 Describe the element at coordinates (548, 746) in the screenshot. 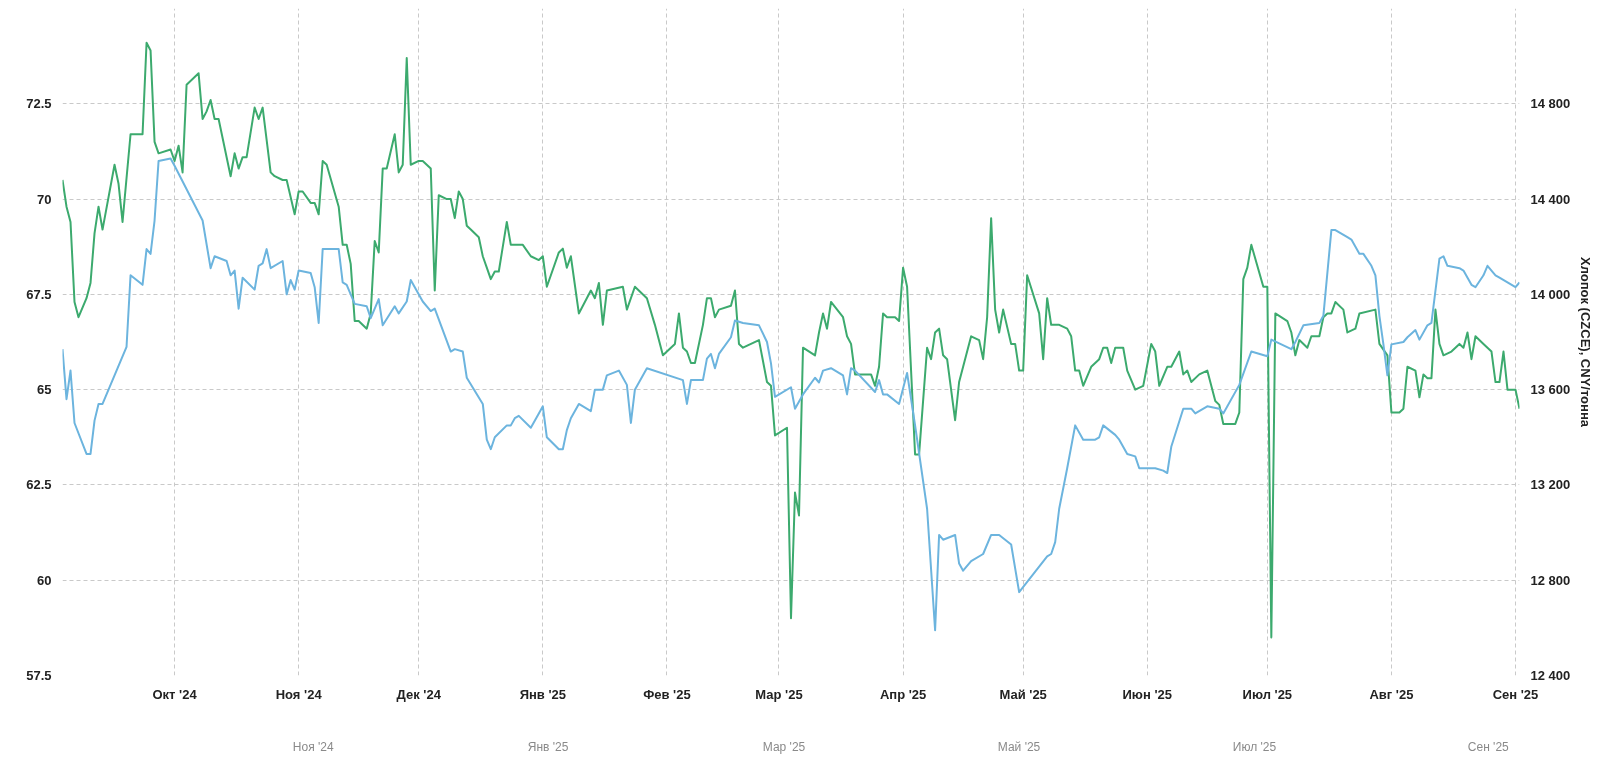

I see `text: Янв '25` at that location.